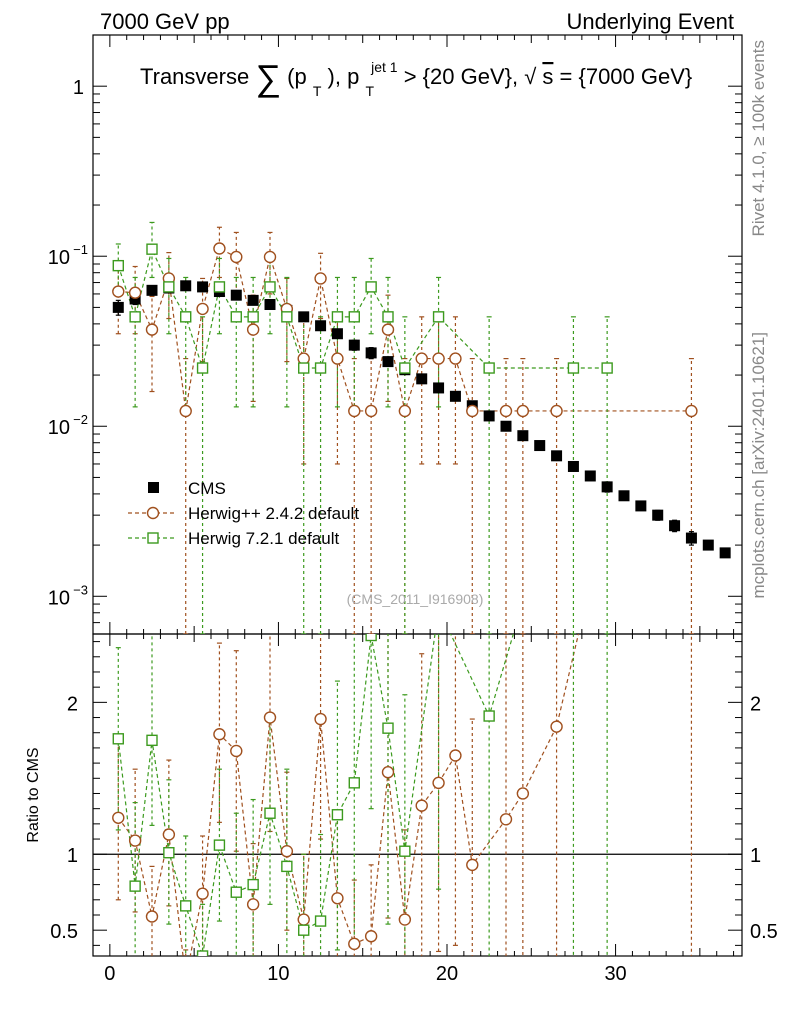 The width and height of the screenshot is (786, 1024). Describe the element at coordinates (362, 309) in the screenshot. I see `herwig7-main-line` at that location.